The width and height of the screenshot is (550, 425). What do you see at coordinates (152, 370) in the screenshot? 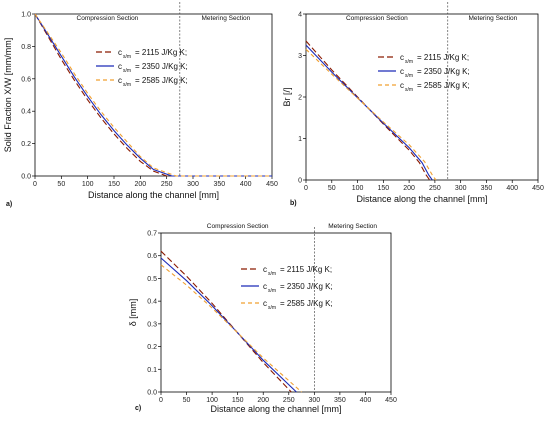
I see `y-tick-label: 0.1` at bounding box center [152, 370].